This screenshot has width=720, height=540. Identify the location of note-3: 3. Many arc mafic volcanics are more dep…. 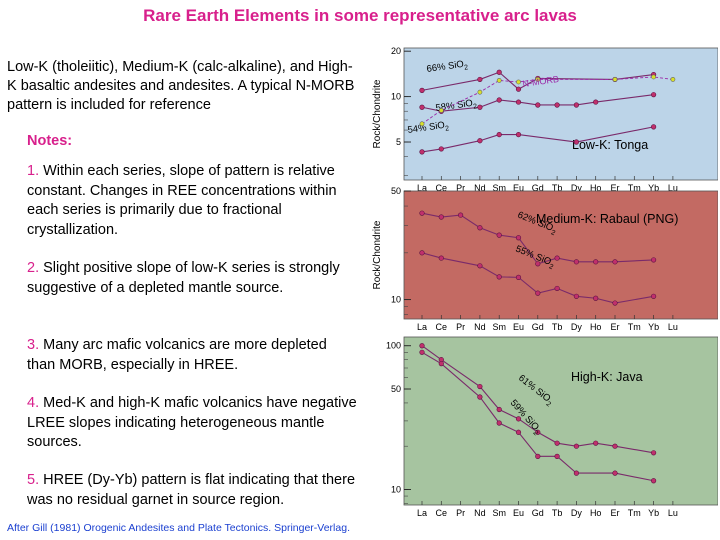
(192, 355).